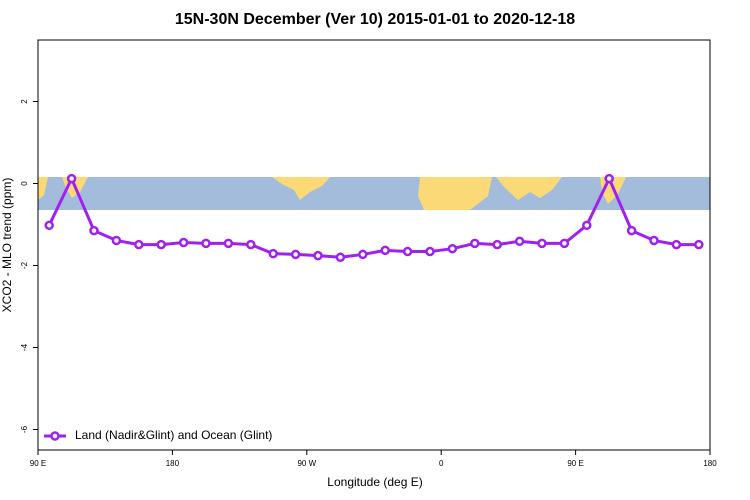  Describe the element at coordinates (24, 347) in the screenshot. I see `y-tick-label: -4` at that location.